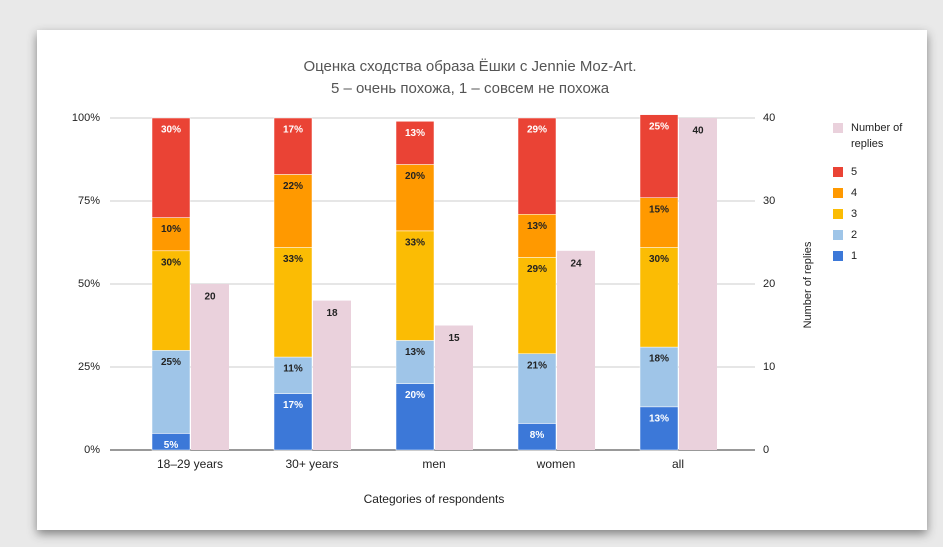 The image size is (943, 547). I want to click on y-tick-label: 100%, so click(86, 118).